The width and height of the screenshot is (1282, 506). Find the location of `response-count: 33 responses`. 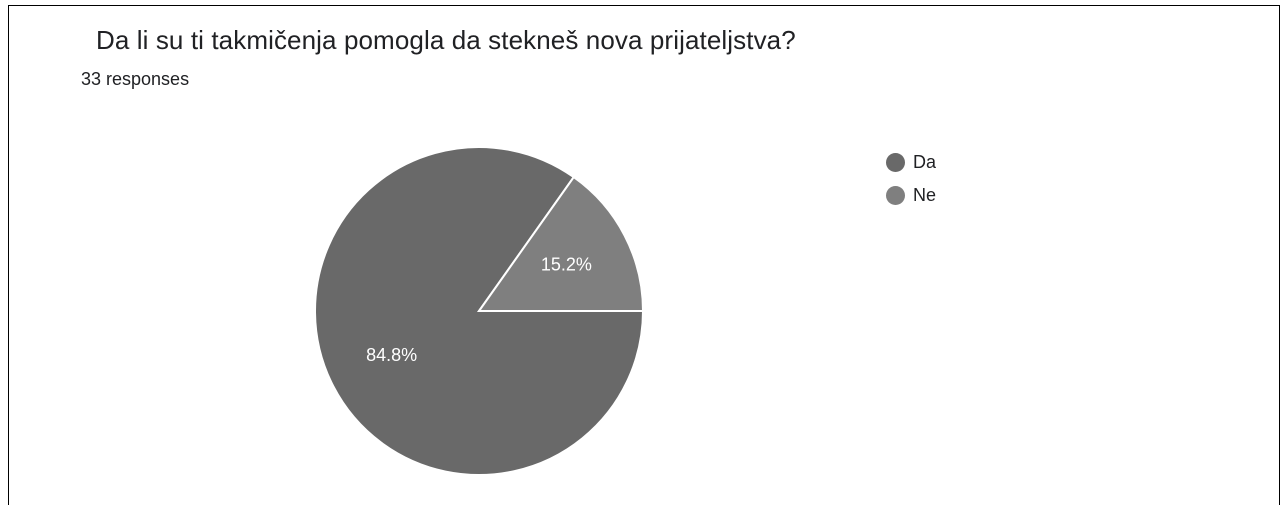

response-count: 33 responses is located at coordinates (135, 79).